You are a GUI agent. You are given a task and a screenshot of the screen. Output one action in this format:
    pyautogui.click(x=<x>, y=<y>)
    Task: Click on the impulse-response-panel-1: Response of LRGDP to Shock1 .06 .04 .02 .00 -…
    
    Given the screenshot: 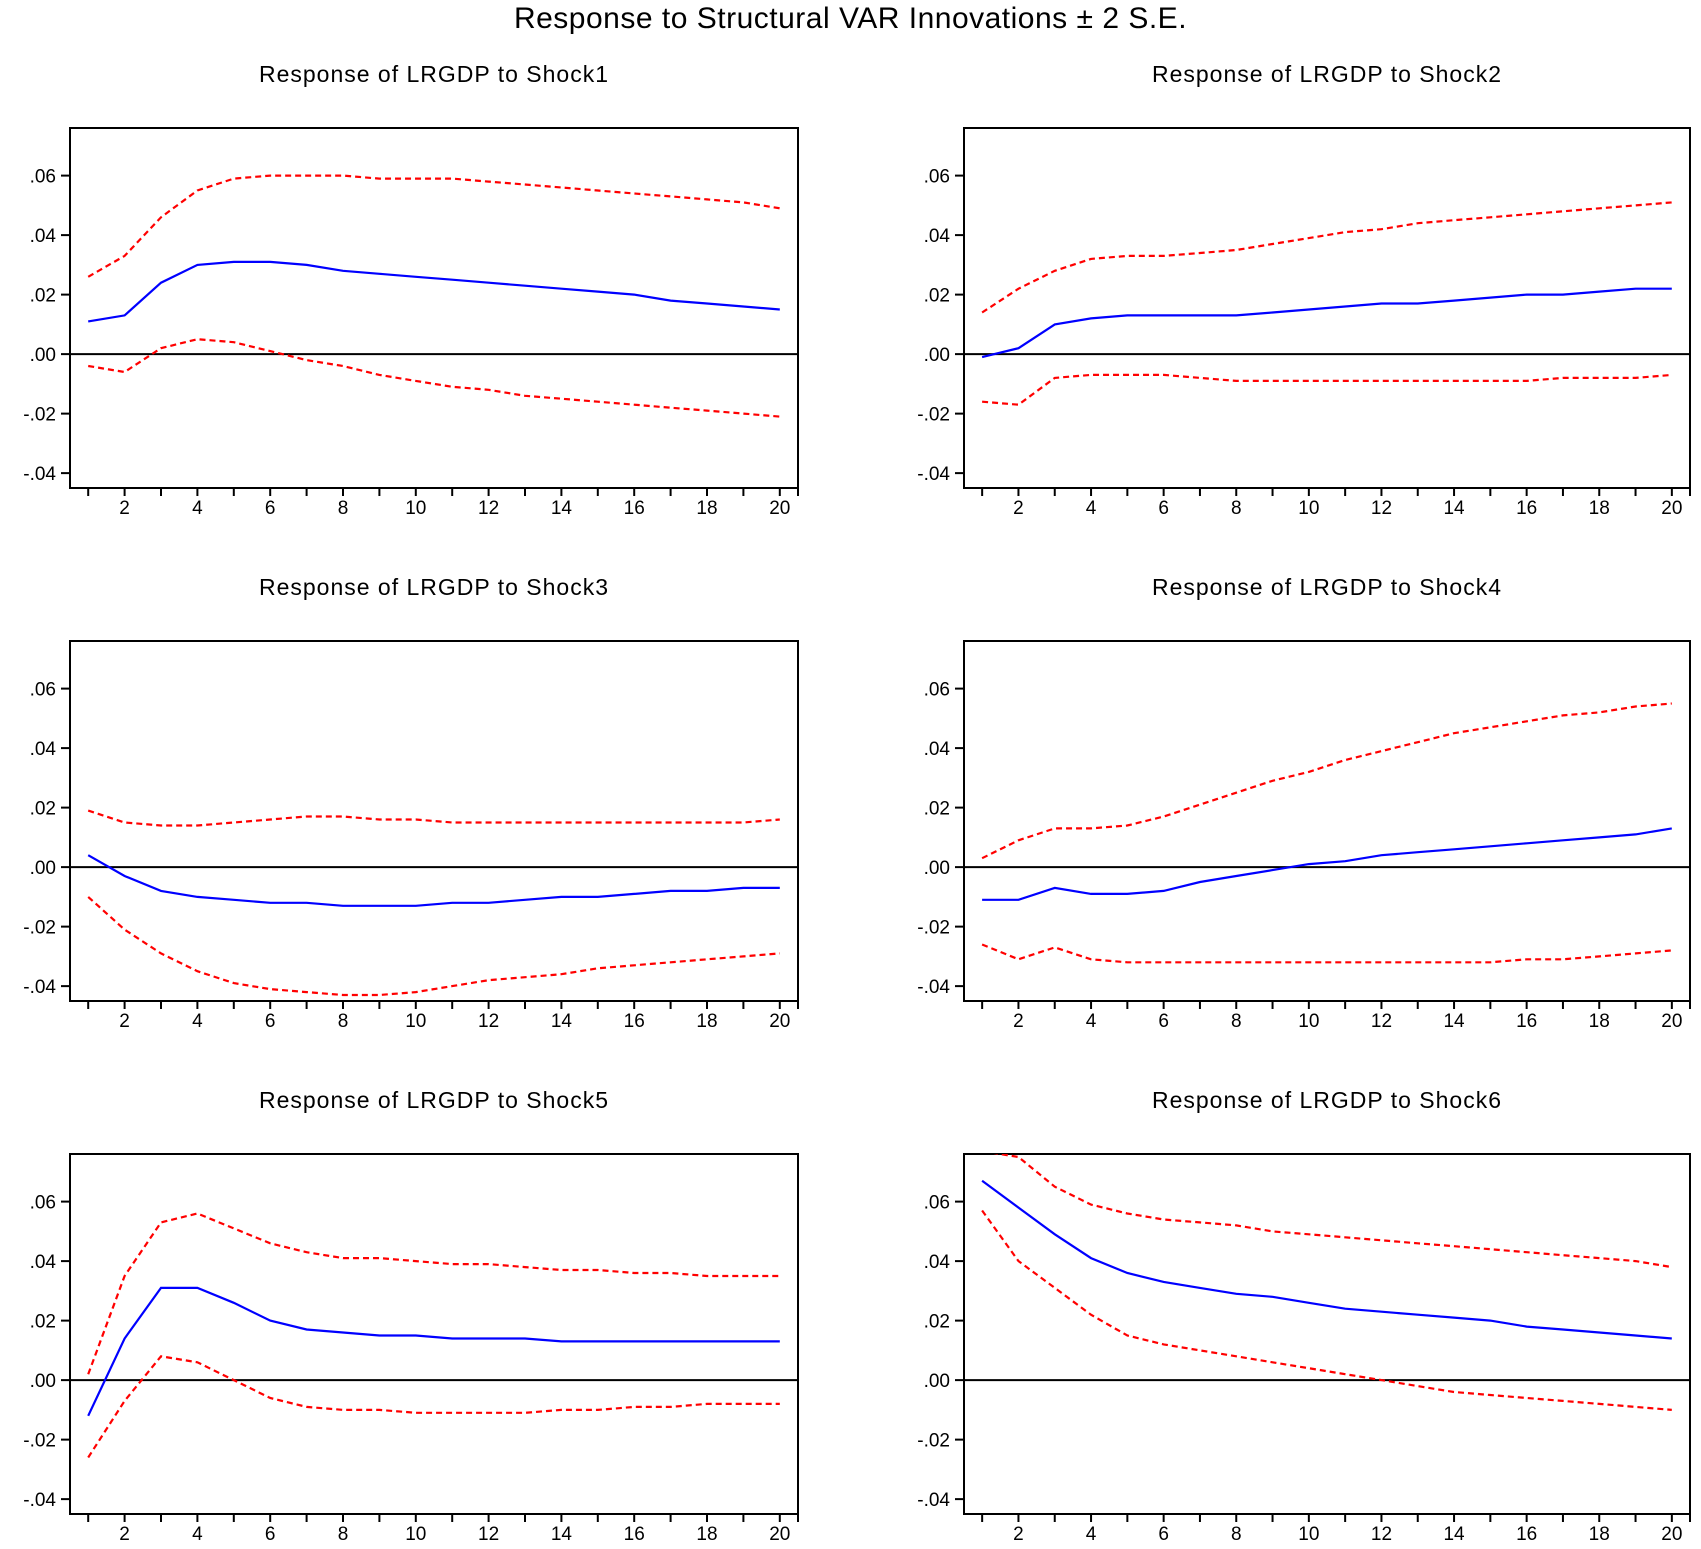 What is the action you would take?
    pyautogui.click(x=411, y=290)
    